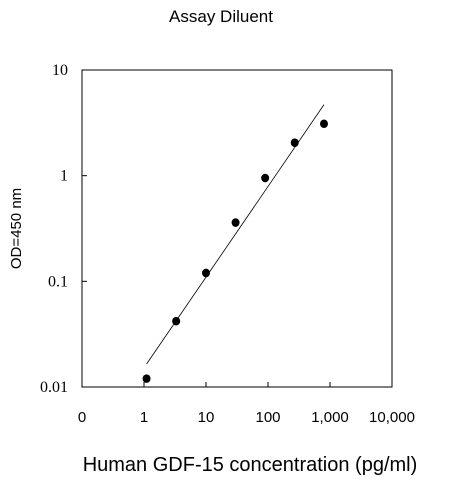  What do you see at coordinates (82, 417) in the screenshot?
I see `x-tick-label: 0` at bounding box center [82, 417].